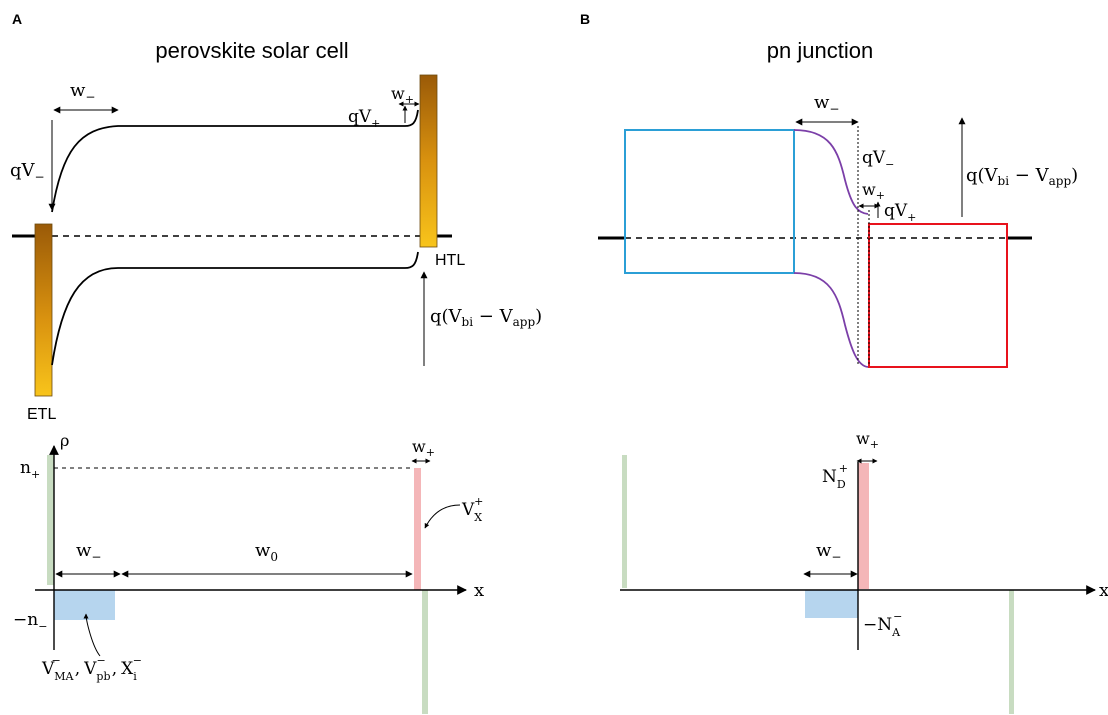 This screenshot has height=715, width=1108. I want to click on vx-label: VX+, so click(472, 509).